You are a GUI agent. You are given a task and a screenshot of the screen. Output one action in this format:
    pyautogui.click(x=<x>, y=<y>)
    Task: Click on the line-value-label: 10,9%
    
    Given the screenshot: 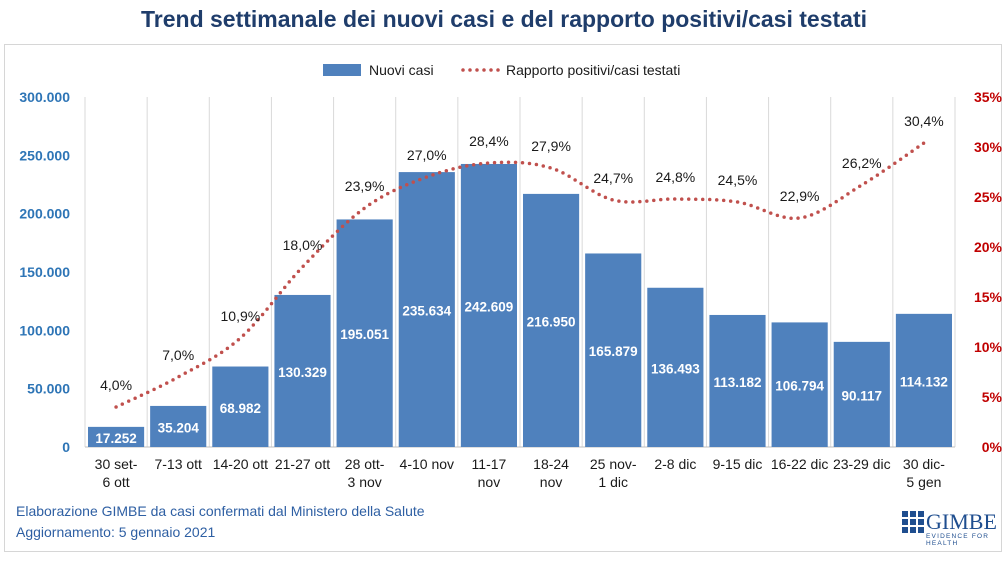 What is the action you would take?
    pyautogui.click(x=241, y=316)
    